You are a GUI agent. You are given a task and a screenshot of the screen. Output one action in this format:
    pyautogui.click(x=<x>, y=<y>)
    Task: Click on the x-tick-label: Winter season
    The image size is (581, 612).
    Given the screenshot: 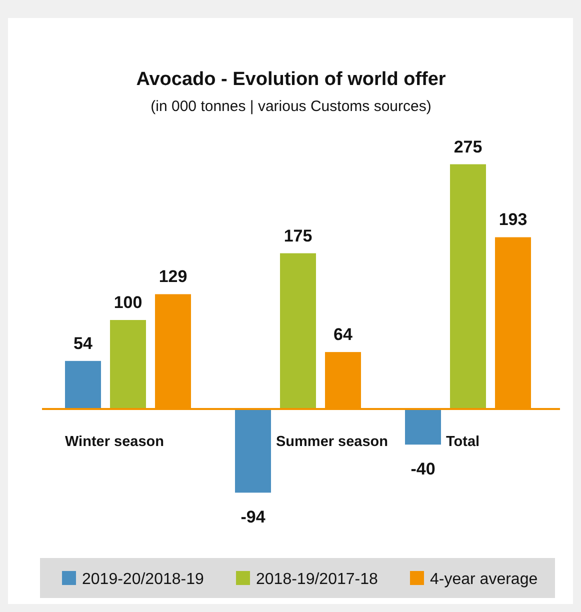 What is the action you would take?
    pyautogui.click(x=114, y=442)
    